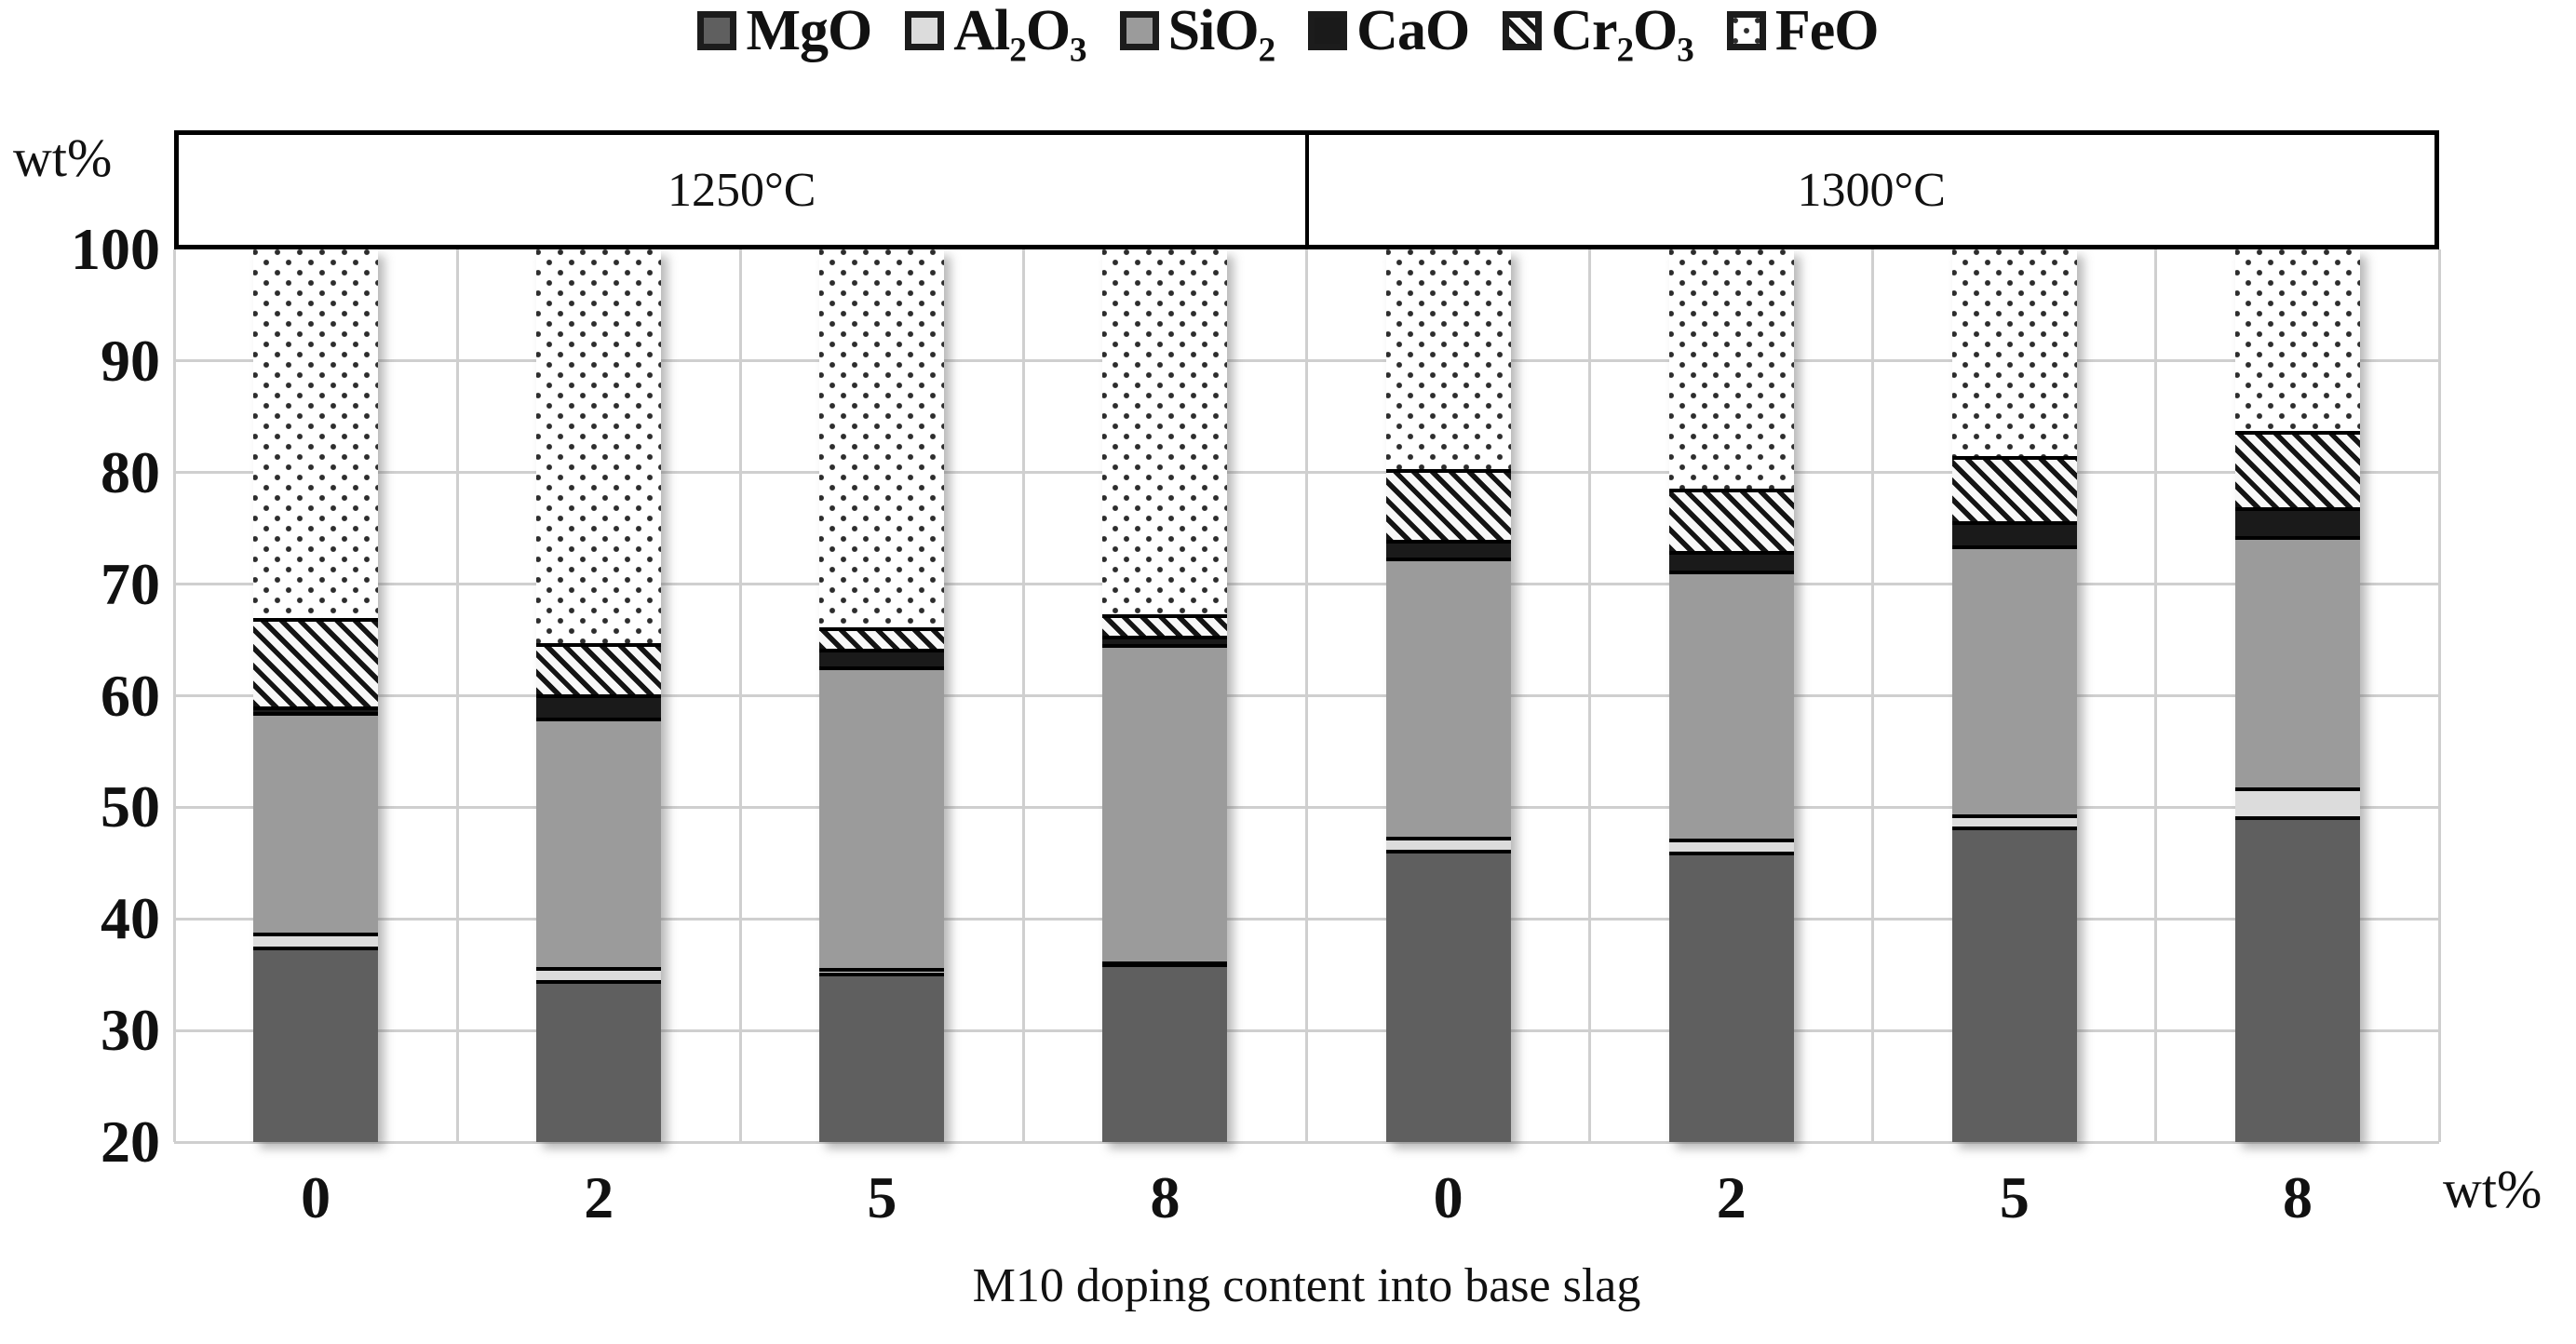  I want to click on y-tick-label-80: 80, so click(130, 471).